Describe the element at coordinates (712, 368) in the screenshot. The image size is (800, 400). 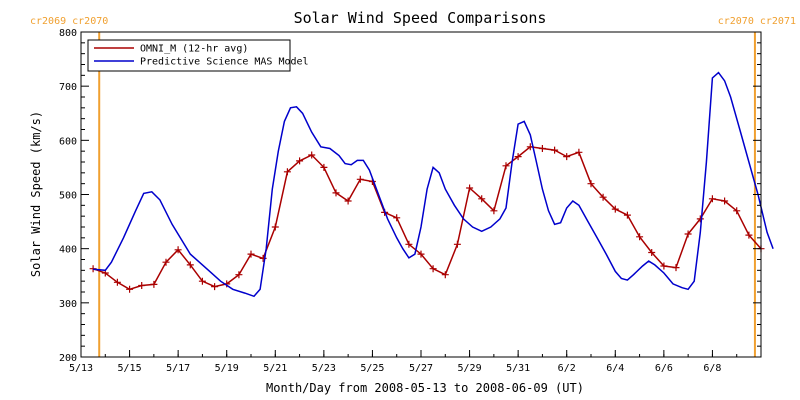
I see `x-tick-label: 6/8` at that location.